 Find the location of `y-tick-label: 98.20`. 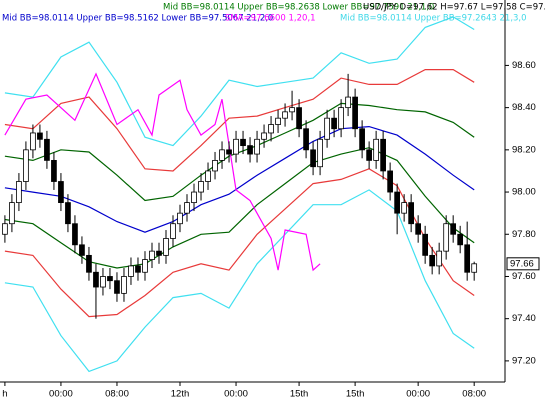

y-tick-label: 98.20 is located at coordinates (524, 149).